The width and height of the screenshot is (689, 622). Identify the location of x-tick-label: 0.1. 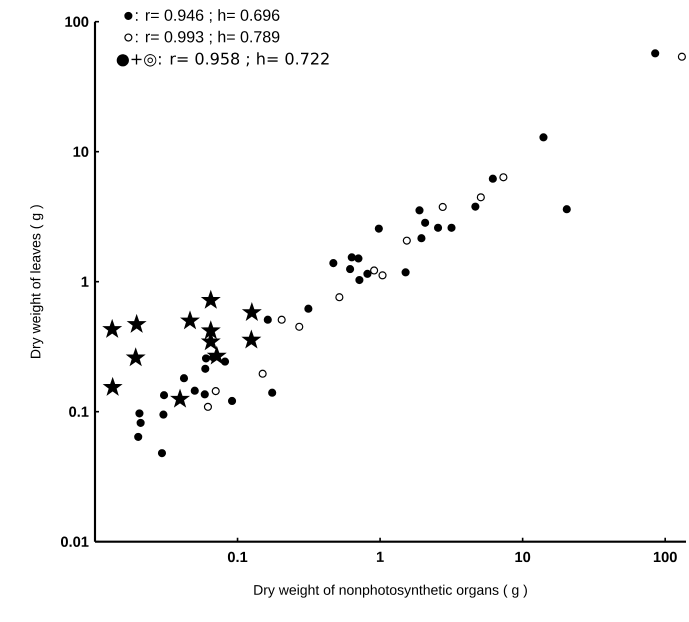
(238, 557).